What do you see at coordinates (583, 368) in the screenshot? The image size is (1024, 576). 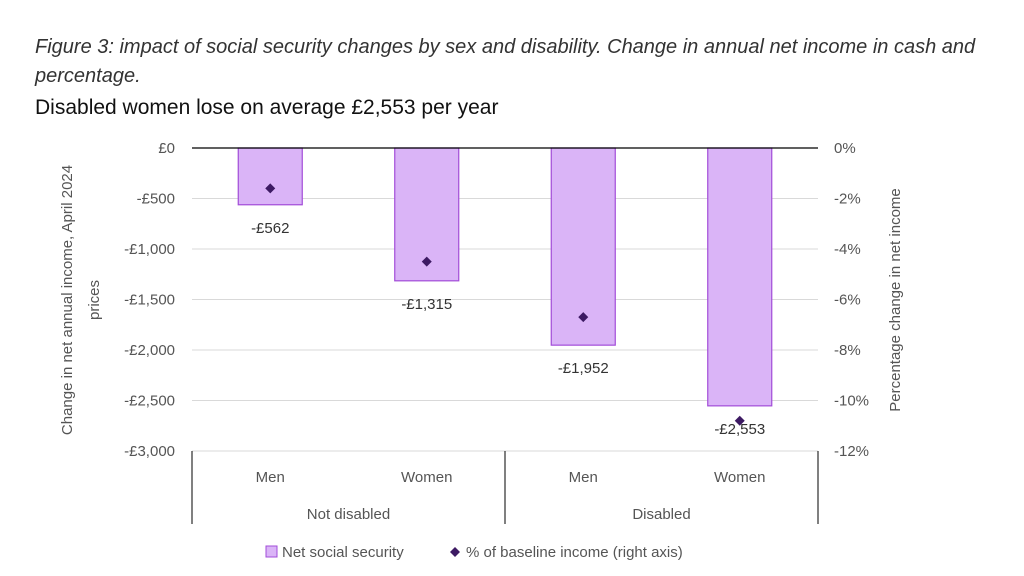 I see `data-label: -£1,952` at bounding box center [583, 368].